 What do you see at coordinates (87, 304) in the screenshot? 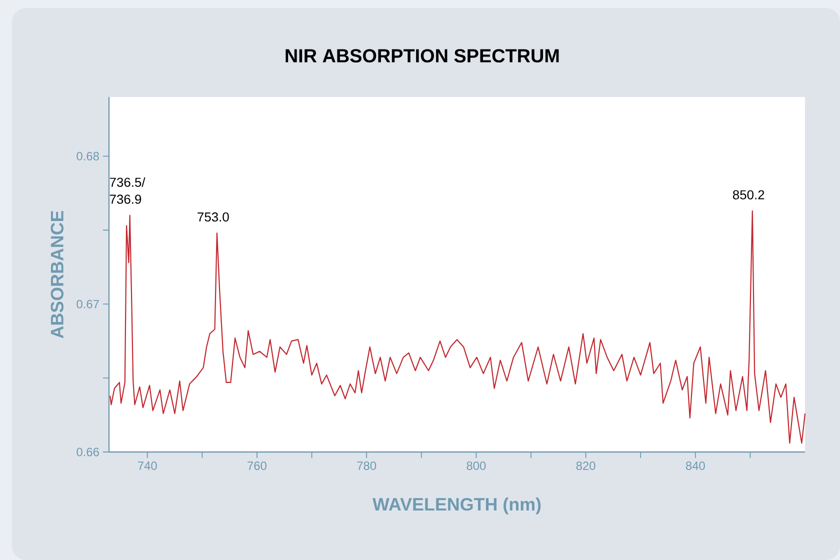
I see `y-tick-label: 0.67` at bounding box center [87, 304].